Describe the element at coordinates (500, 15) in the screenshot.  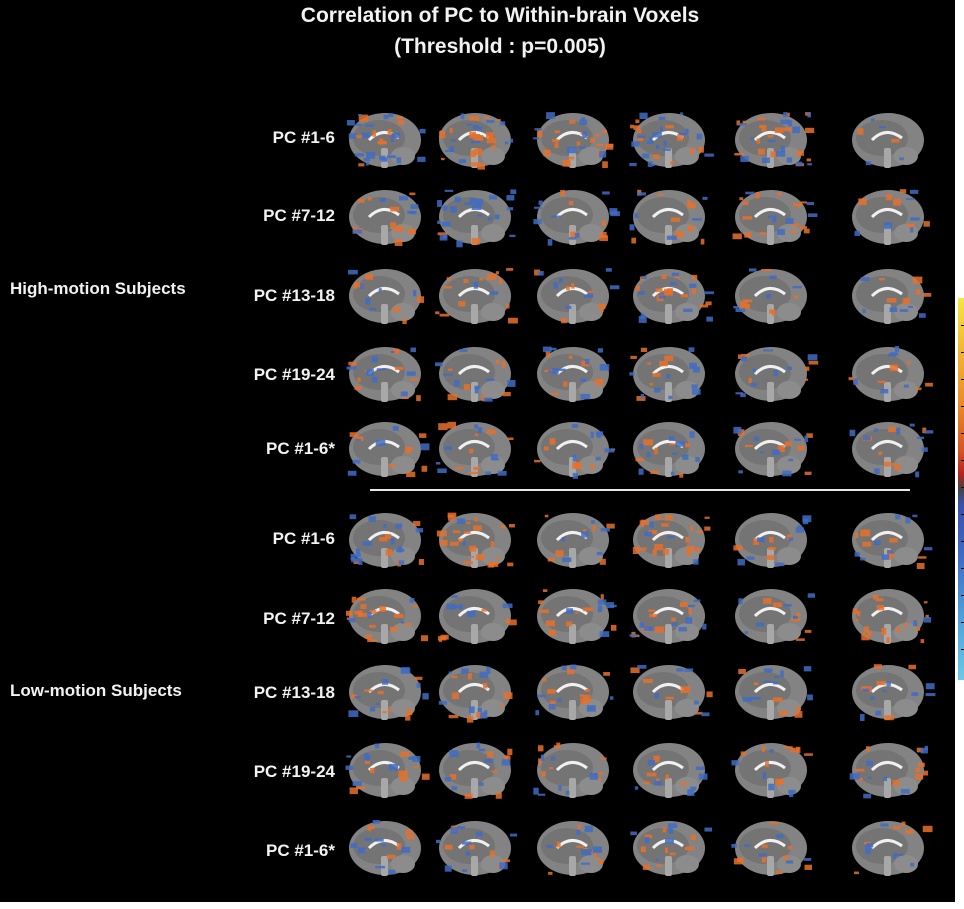
I see `figure-title: Correlation of PC to Within-brain Voxels` at that location.